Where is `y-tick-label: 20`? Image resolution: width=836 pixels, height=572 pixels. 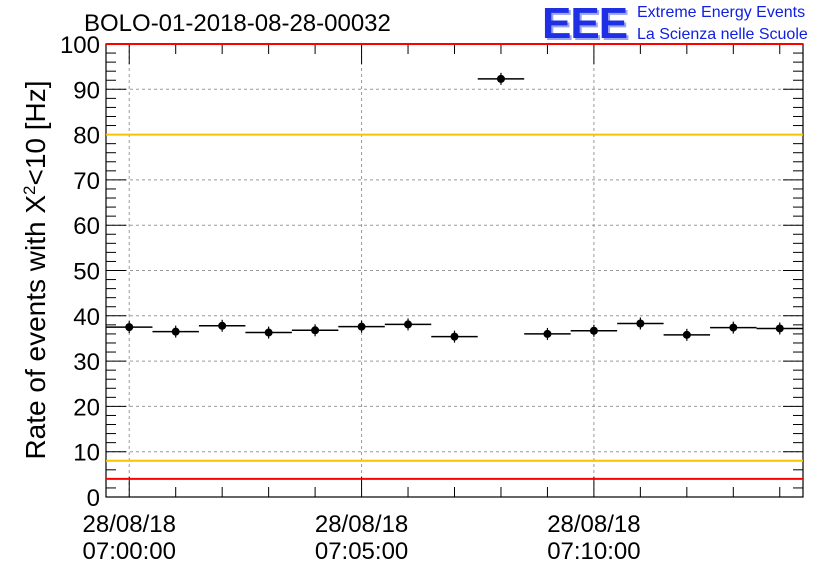
y-tick-label: 20 is located at coordinates (86, 407).